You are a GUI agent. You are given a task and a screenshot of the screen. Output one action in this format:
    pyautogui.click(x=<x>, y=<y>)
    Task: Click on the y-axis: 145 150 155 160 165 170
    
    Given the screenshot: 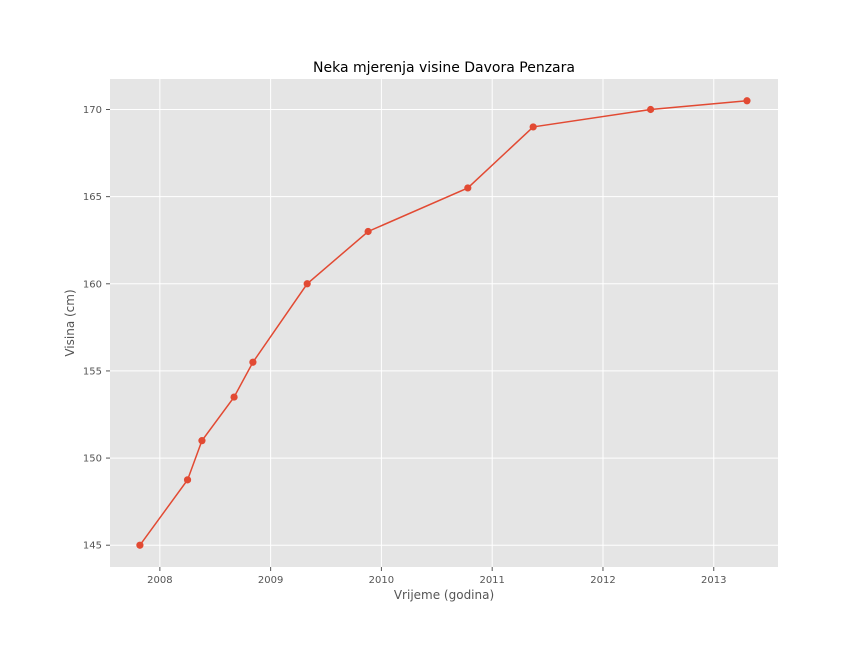 What is the action you would take?
    pyautogui.click(x=96, y=328)
    